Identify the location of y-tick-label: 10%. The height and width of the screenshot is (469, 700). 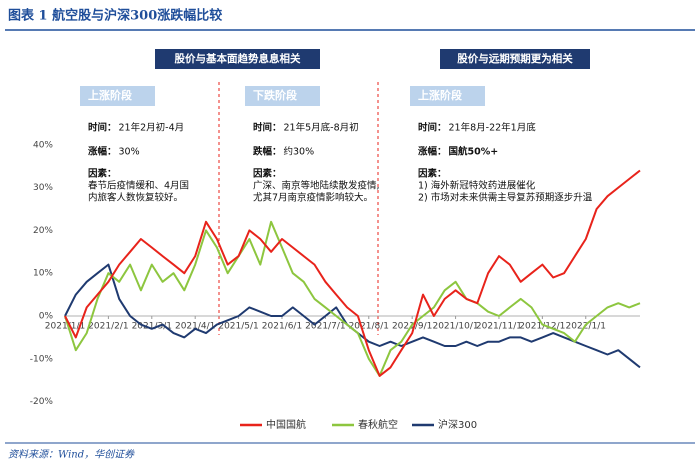
(43, 274).